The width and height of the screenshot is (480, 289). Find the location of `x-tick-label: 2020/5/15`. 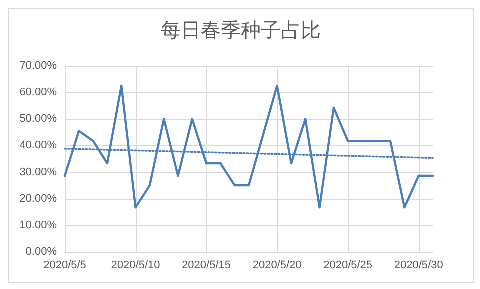

x-tick-label: 2020/5/15 is located at coordinates (207, 266).